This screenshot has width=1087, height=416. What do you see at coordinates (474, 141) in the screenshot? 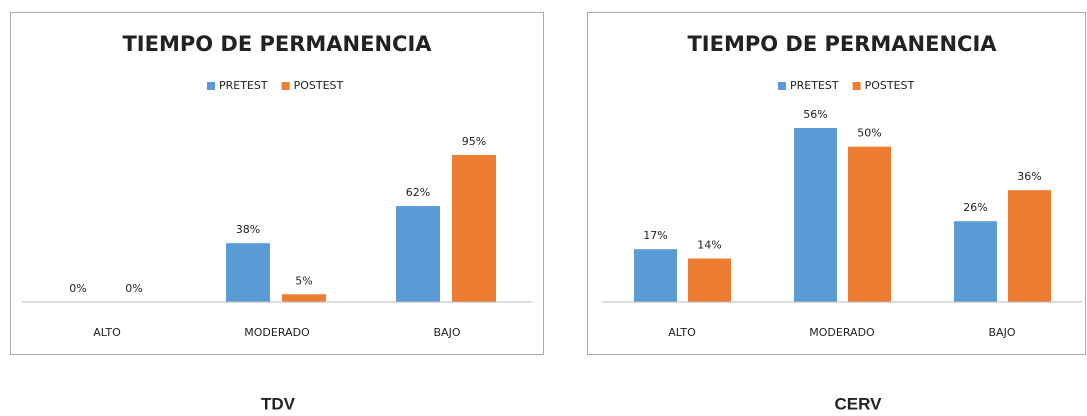
I see `data-label: 95%` at bounding box center [474, 141].